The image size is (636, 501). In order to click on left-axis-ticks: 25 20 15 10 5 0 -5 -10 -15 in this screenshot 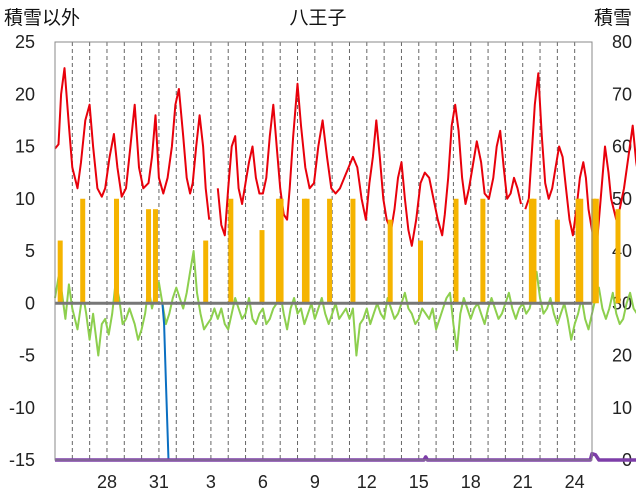, I will do `click(22, 251)`.